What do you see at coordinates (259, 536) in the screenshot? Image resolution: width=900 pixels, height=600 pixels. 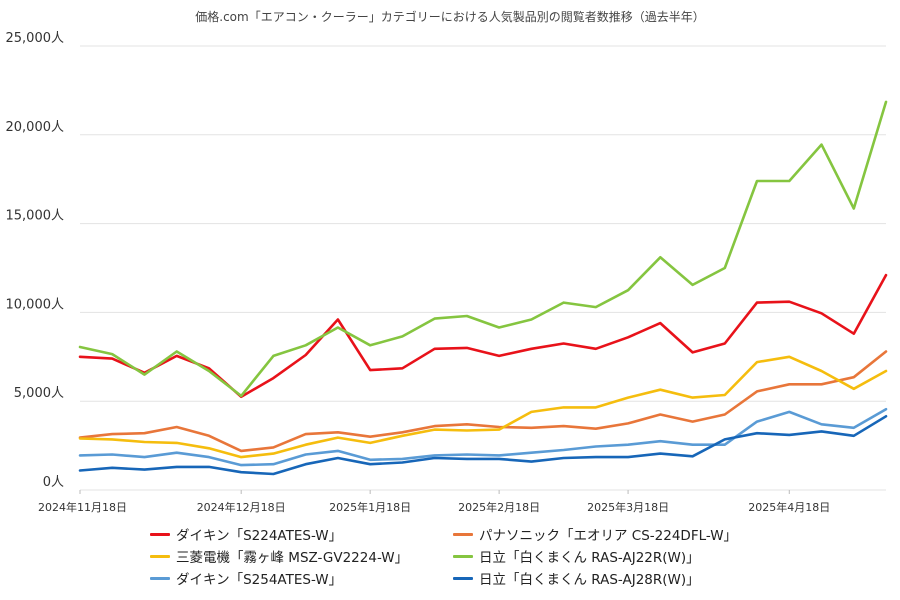 I see `legend-label: ダイキン「S224ATES-W」` at bounding box center [259, 536].